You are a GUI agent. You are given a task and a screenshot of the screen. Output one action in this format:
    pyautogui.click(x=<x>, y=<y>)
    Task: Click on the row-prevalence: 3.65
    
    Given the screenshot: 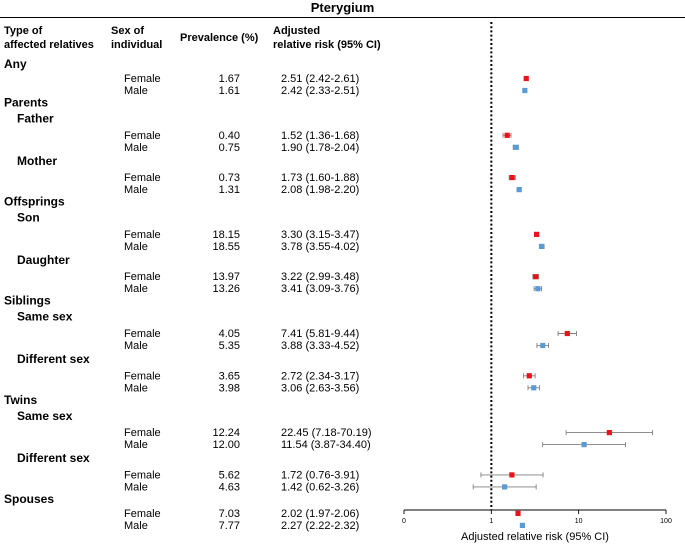 What is the action you would take?
    pyautogui.click(x=229, y=376)
    